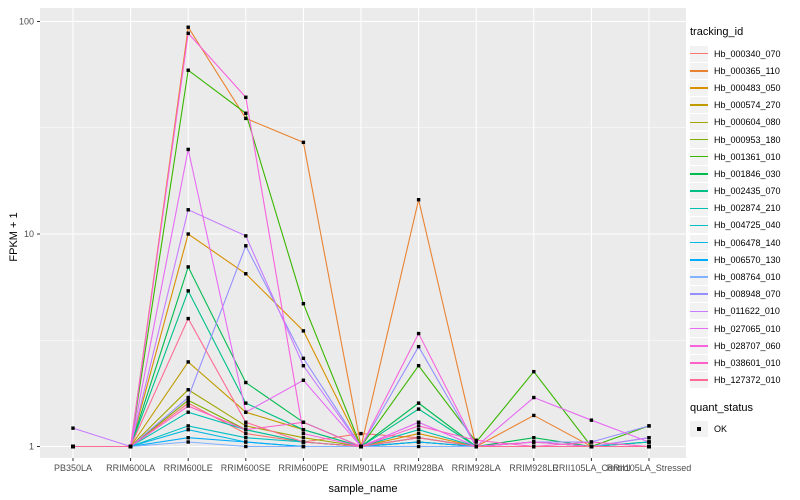 The width and height of the screenshot is (800, 500). Describe the element at coordinates (747, 191) in the screenshot. I see `legend-item-label: Hb_002435_070` at that location.